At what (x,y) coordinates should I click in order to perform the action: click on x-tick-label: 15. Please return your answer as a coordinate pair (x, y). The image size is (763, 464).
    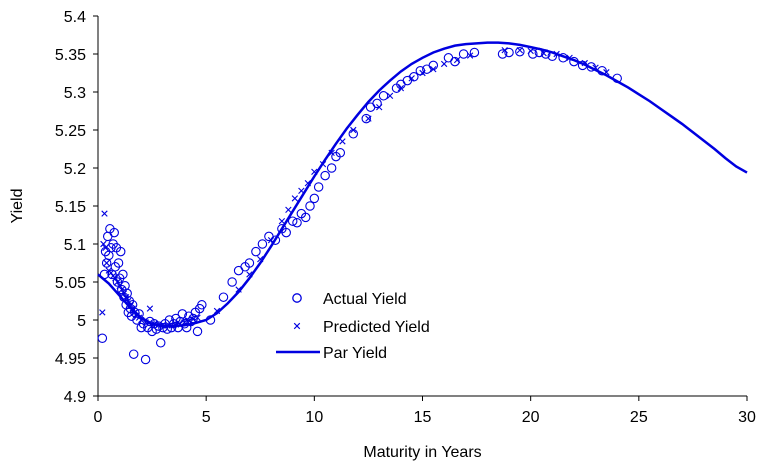
    Looking at the image, I should click on (423, 417).